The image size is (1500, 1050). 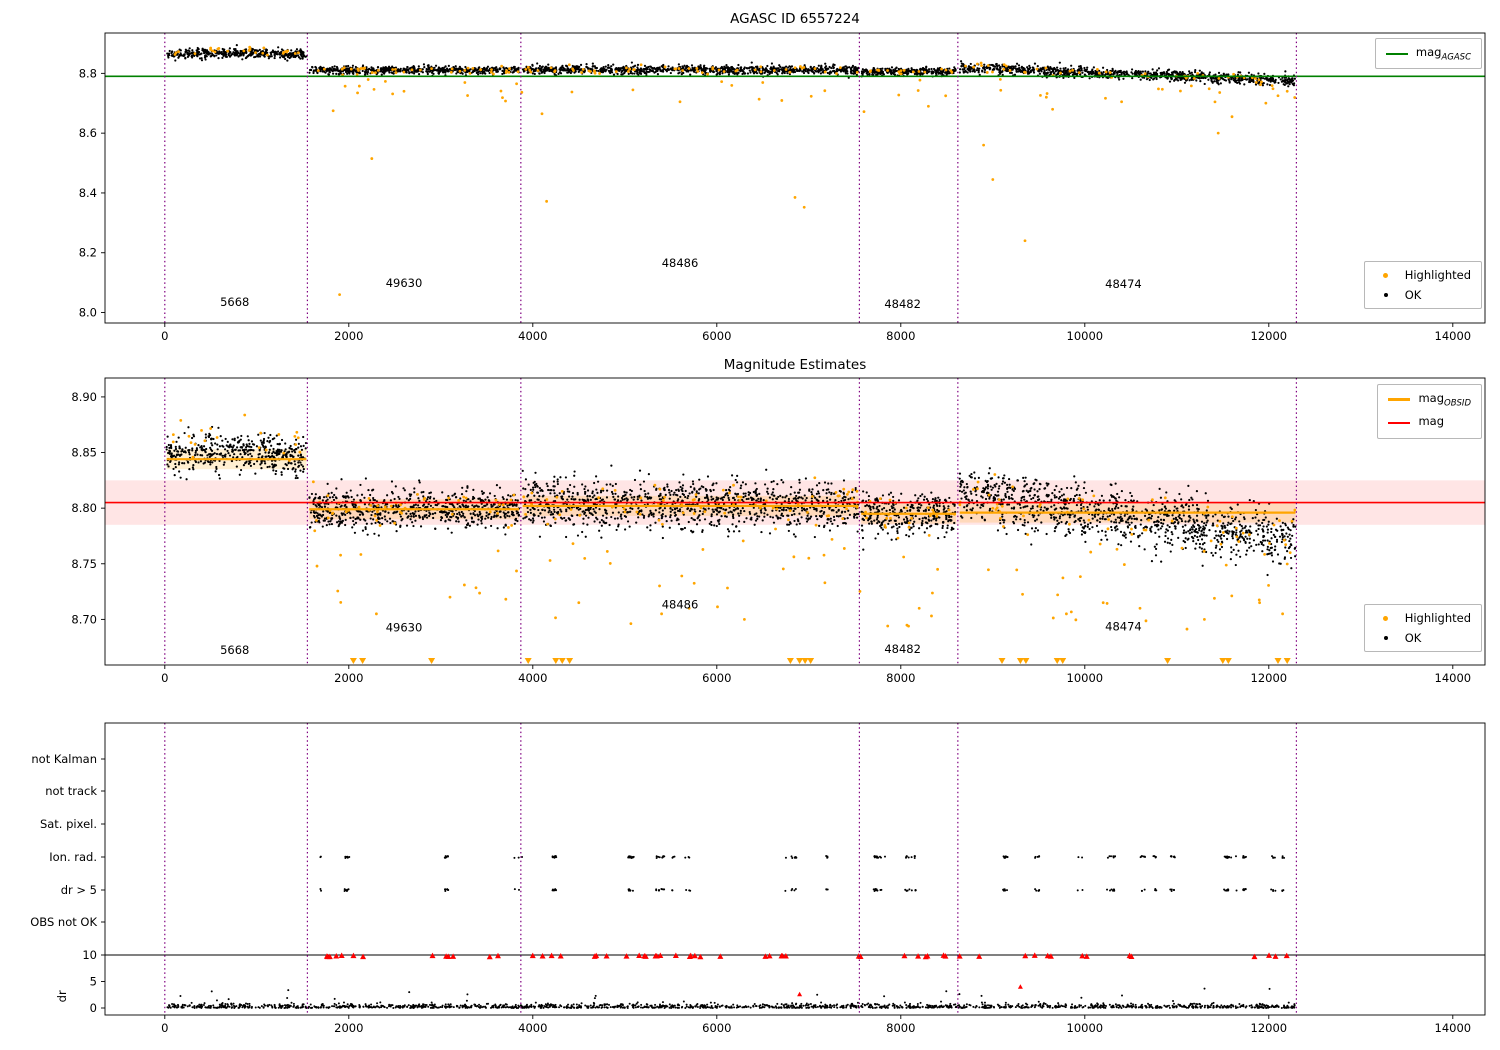 What do you see at coordinates (902, 304) in the screenshot?
I see `svg-text: 48482` at bounding box center [902, 304].